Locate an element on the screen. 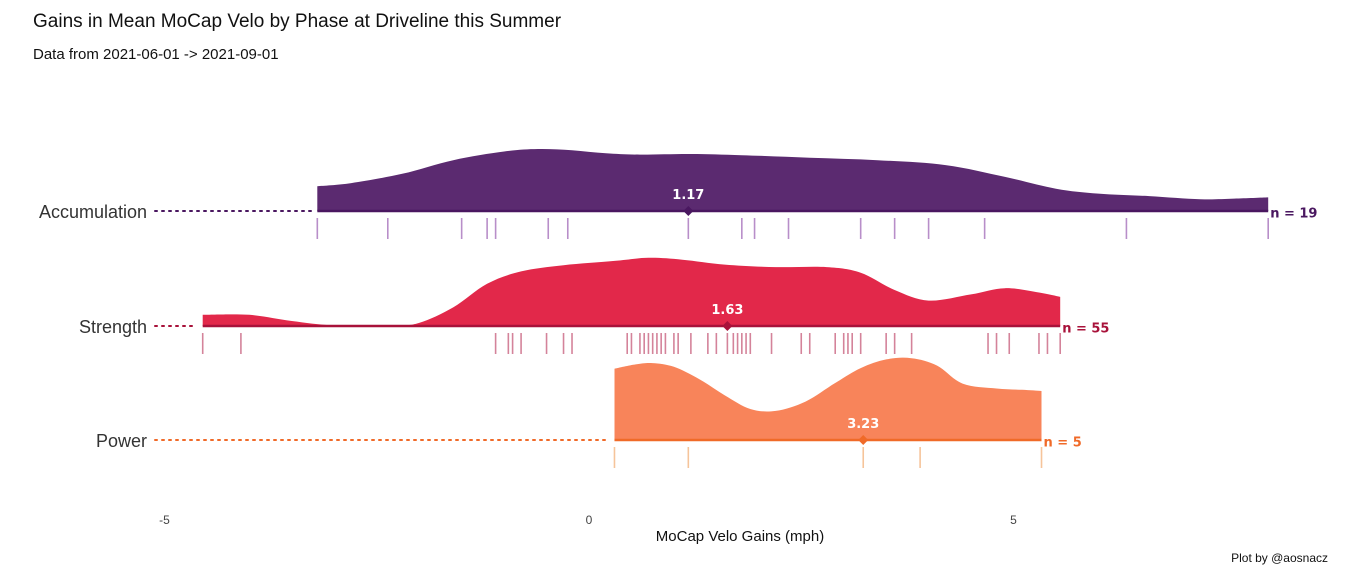 This screenshot has width=1364, height=576. series-accumulation: Accumulation 1.17 n = 19 is located at coordinates (678, 193).